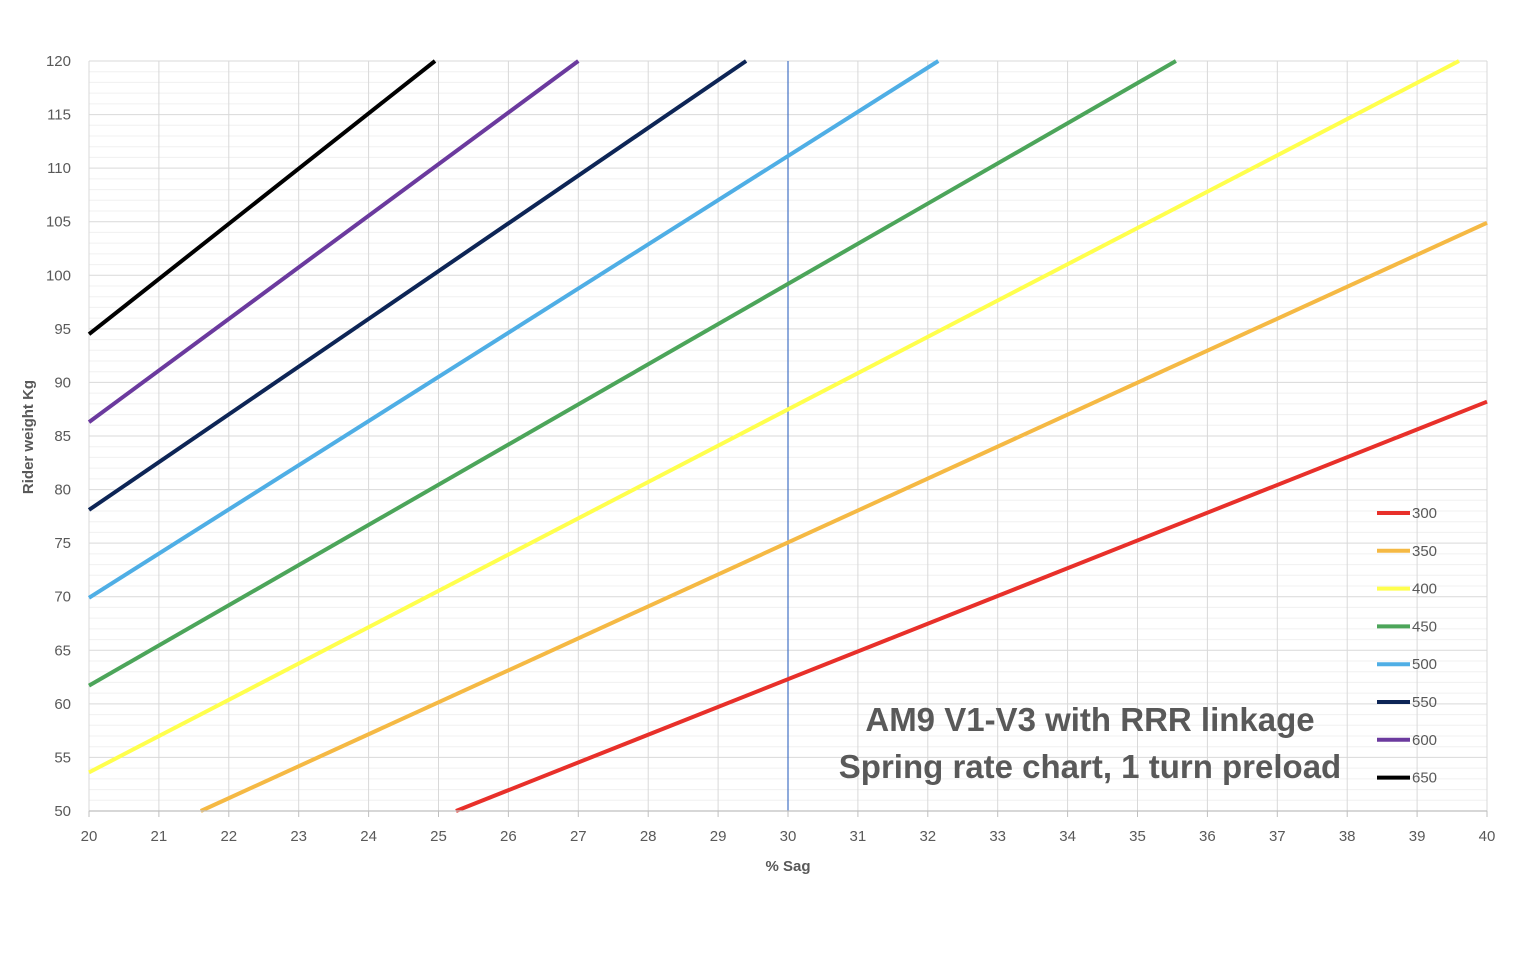 The height and width of the screenshot is (965, 1536). What do you see at coordinates (788, 836) in the screenshot?
I see `x-tick-label: 30` at bounding box center [788, 836].